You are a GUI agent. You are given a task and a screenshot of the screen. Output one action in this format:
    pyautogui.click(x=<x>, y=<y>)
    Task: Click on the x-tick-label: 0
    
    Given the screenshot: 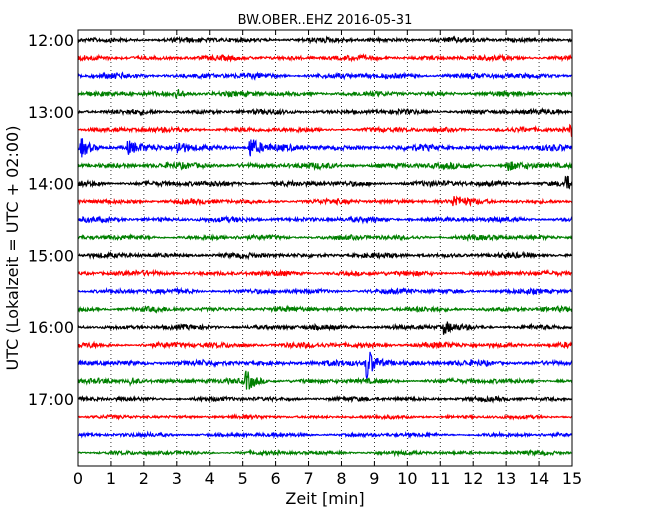 What is the action you would take?
    pyautogui.click(x=78, y=478)
    